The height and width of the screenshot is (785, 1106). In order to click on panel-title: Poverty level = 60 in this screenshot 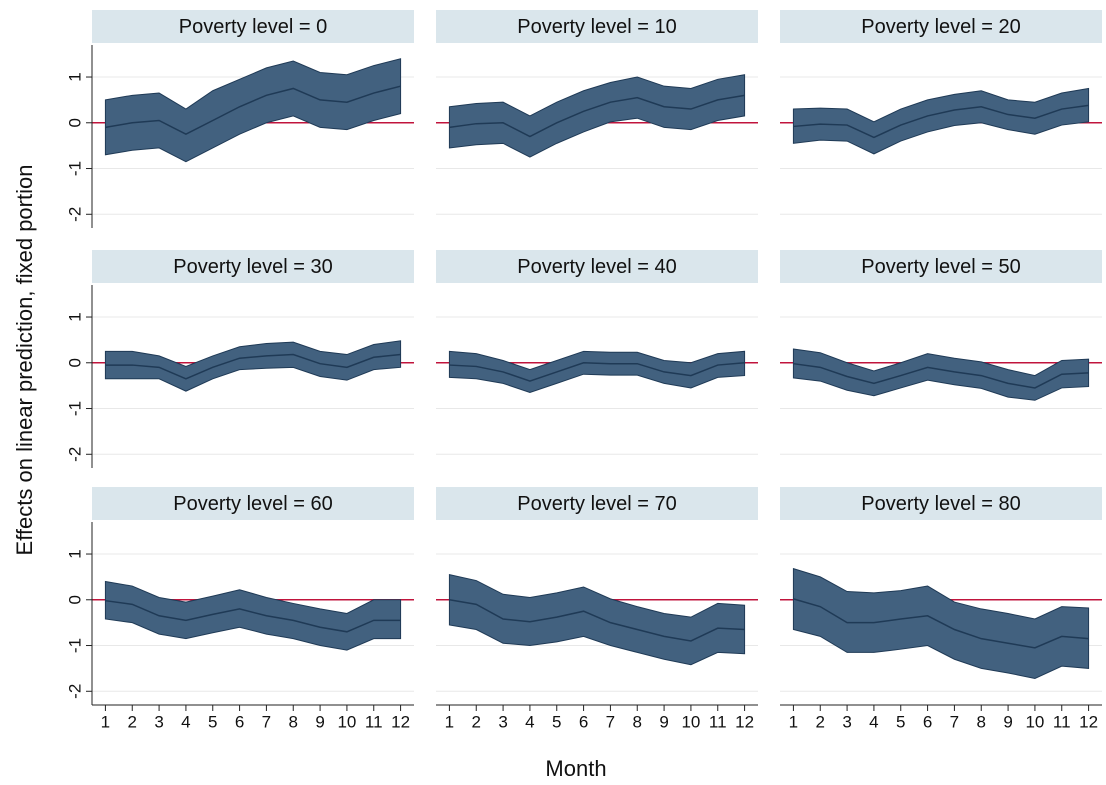, I will do `click(253, 504)`.